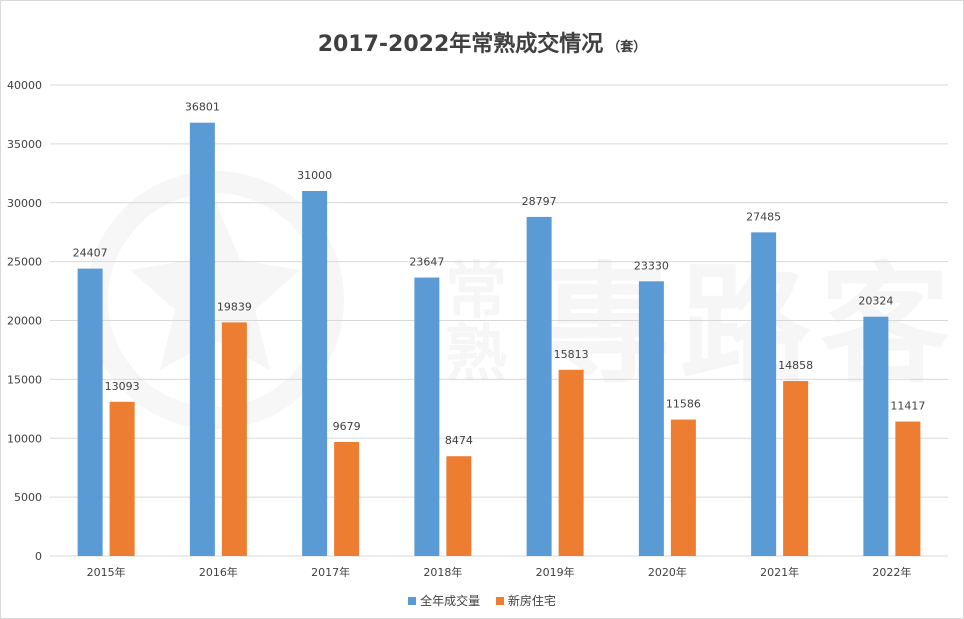 The height and width of the screenshot is (619, 964). Describe the element at coordinates (476, 290) in the screenshot. I see `watermark-char-1: 常` at that location.